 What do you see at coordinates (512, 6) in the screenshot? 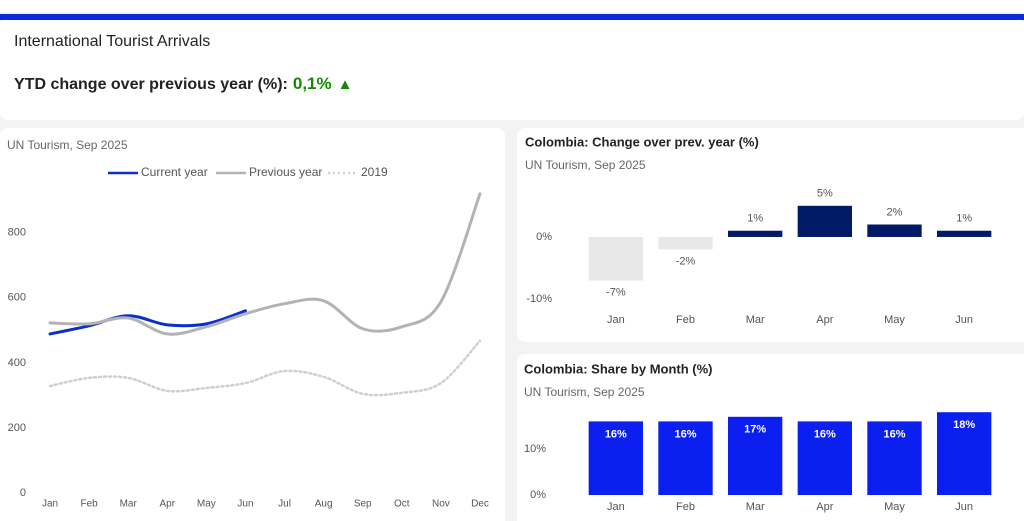
I see `top-strip` at bounding box center [512, 6].